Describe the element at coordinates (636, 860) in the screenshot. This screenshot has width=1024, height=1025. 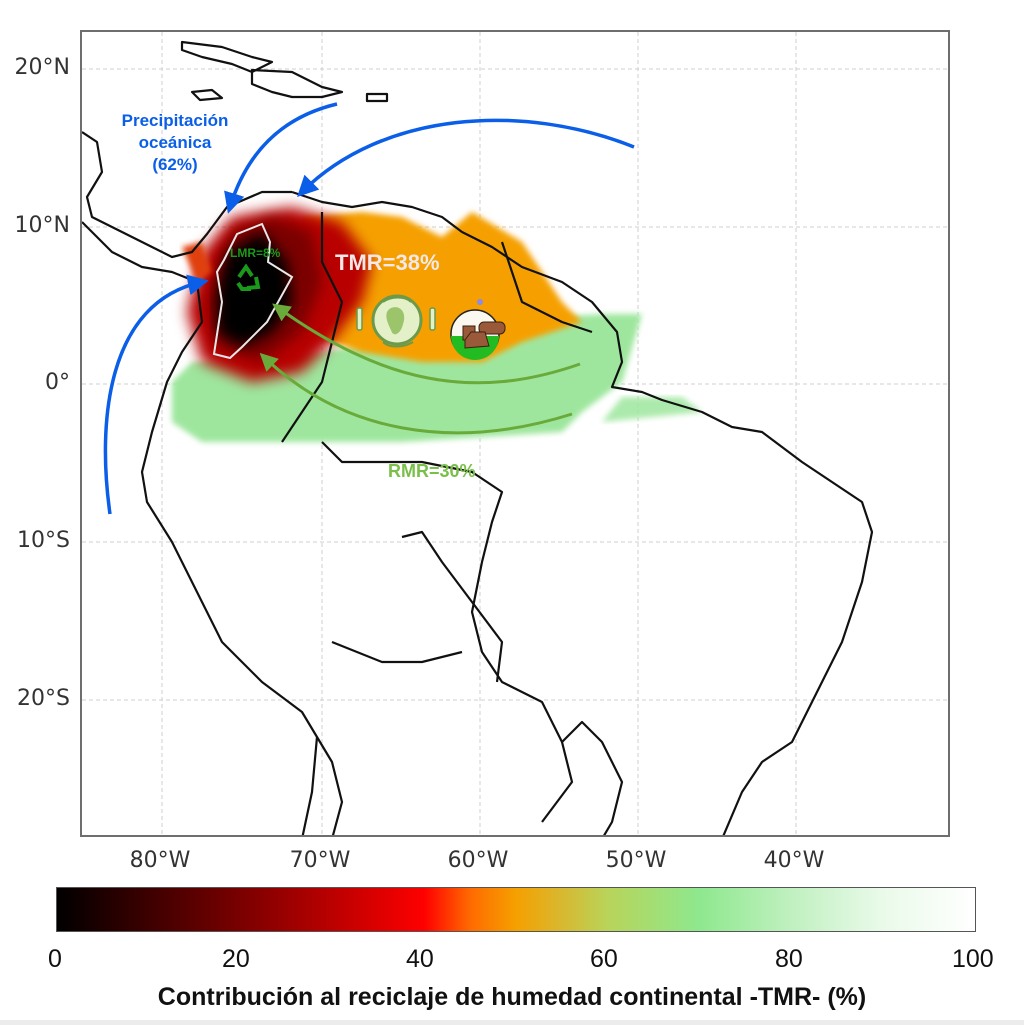
I see `lon-label-50w: 50°W` at that location.